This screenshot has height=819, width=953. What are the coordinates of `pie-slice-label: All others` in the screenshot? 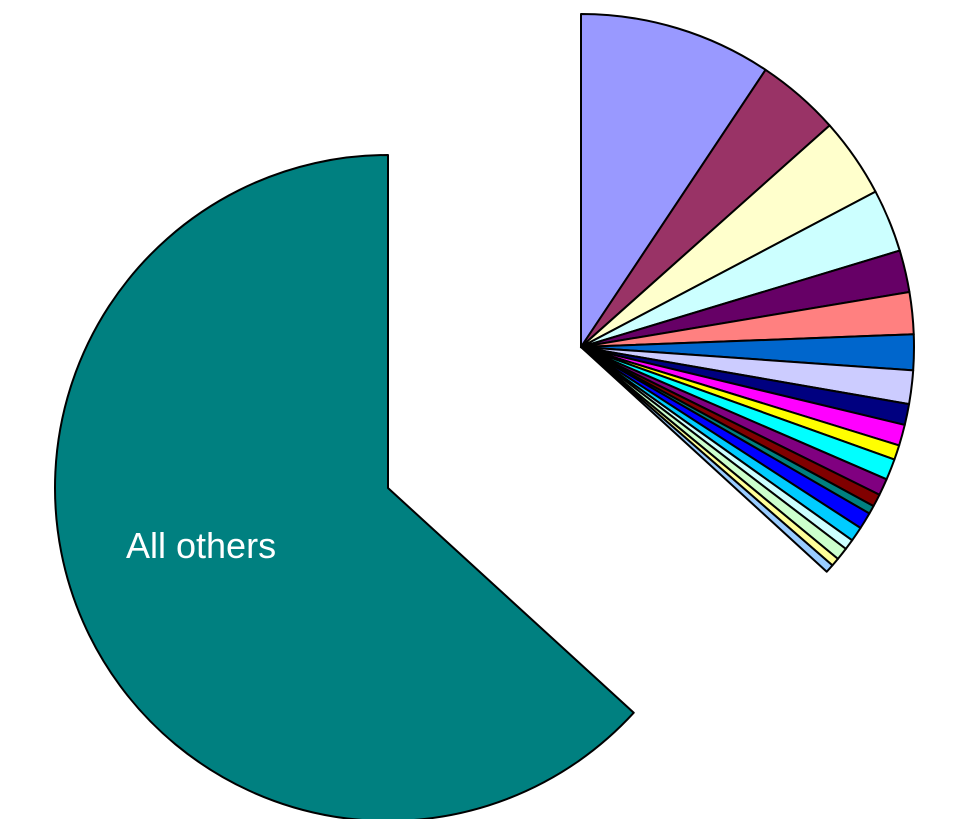 It's located at (201, 545).